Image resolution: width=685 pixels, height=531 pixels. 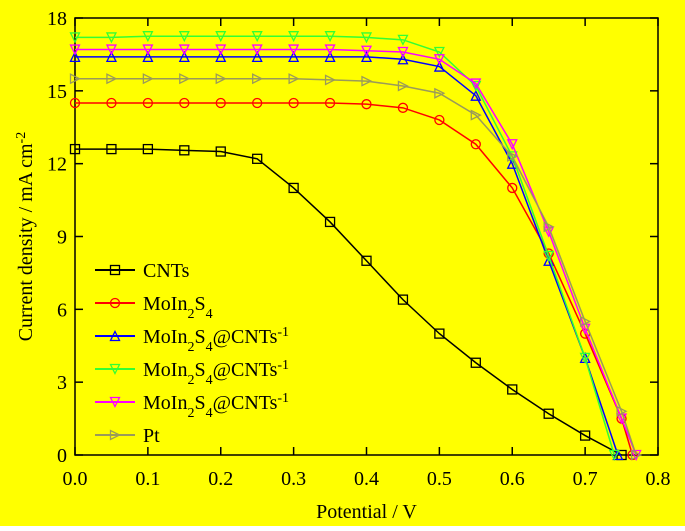 I want to click on x-tick-label: 0.5, so click(x=439, y=479).